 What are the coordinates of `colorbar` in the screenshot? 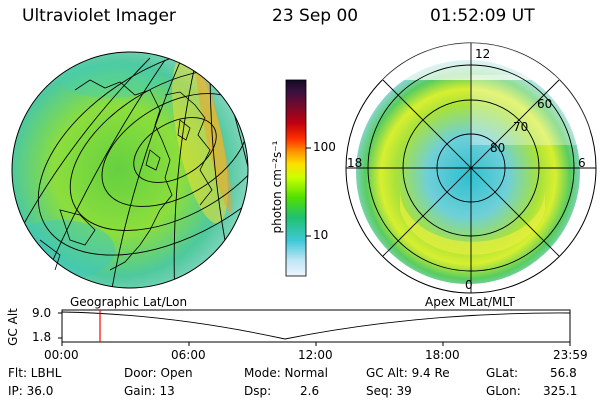 It's located at (298, 178).